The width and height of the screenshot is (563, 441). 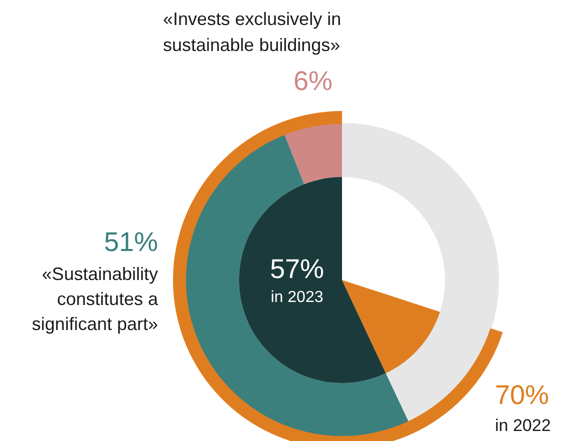 I want to click on data-label: 51%, so click(x=131, y=242).